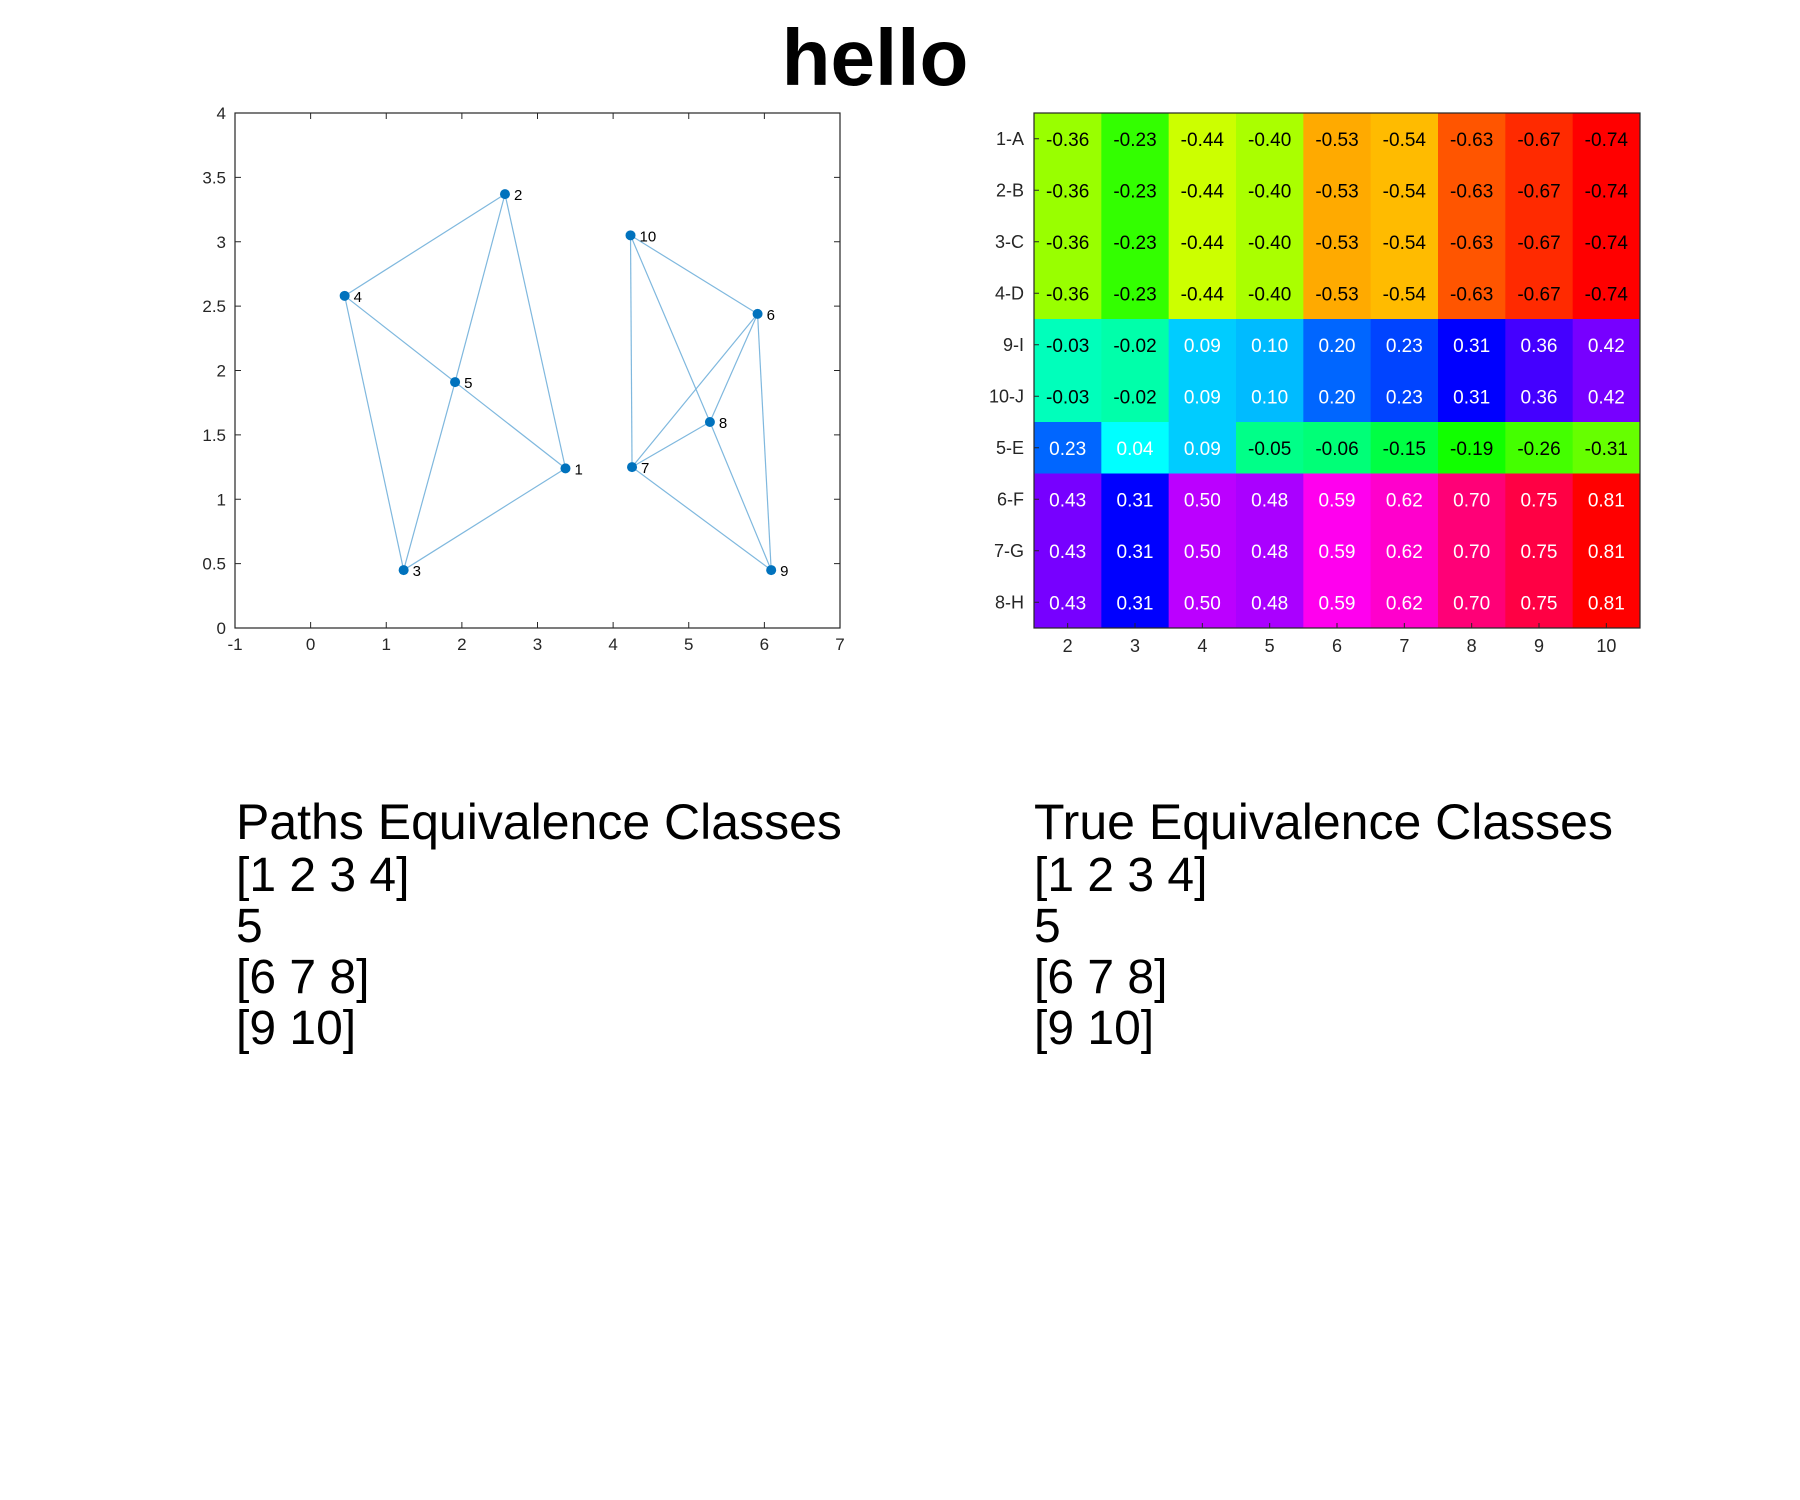 This screenshot has height=1500, width=1800. I want to click on y-tick-label: 1, so click(221, 499).